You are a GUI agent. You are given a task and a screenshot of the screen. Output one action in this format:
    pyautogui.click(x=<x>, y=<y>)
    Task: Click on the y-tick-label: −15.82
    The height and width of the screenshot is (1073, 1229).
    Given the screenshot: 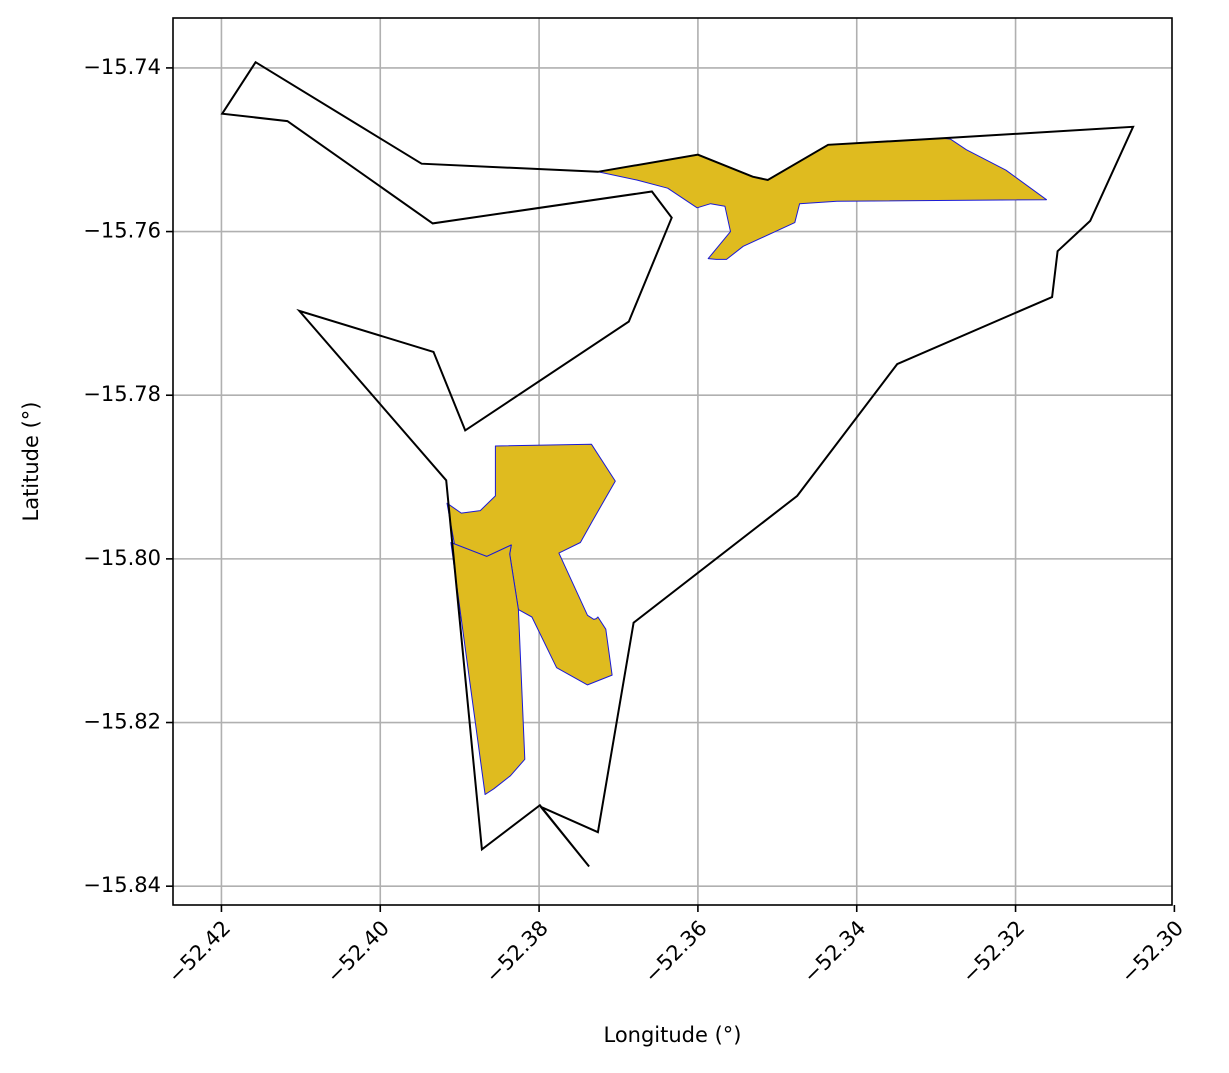 What is the action you would take?
    pyautogui.click(x=122, y=722)
    